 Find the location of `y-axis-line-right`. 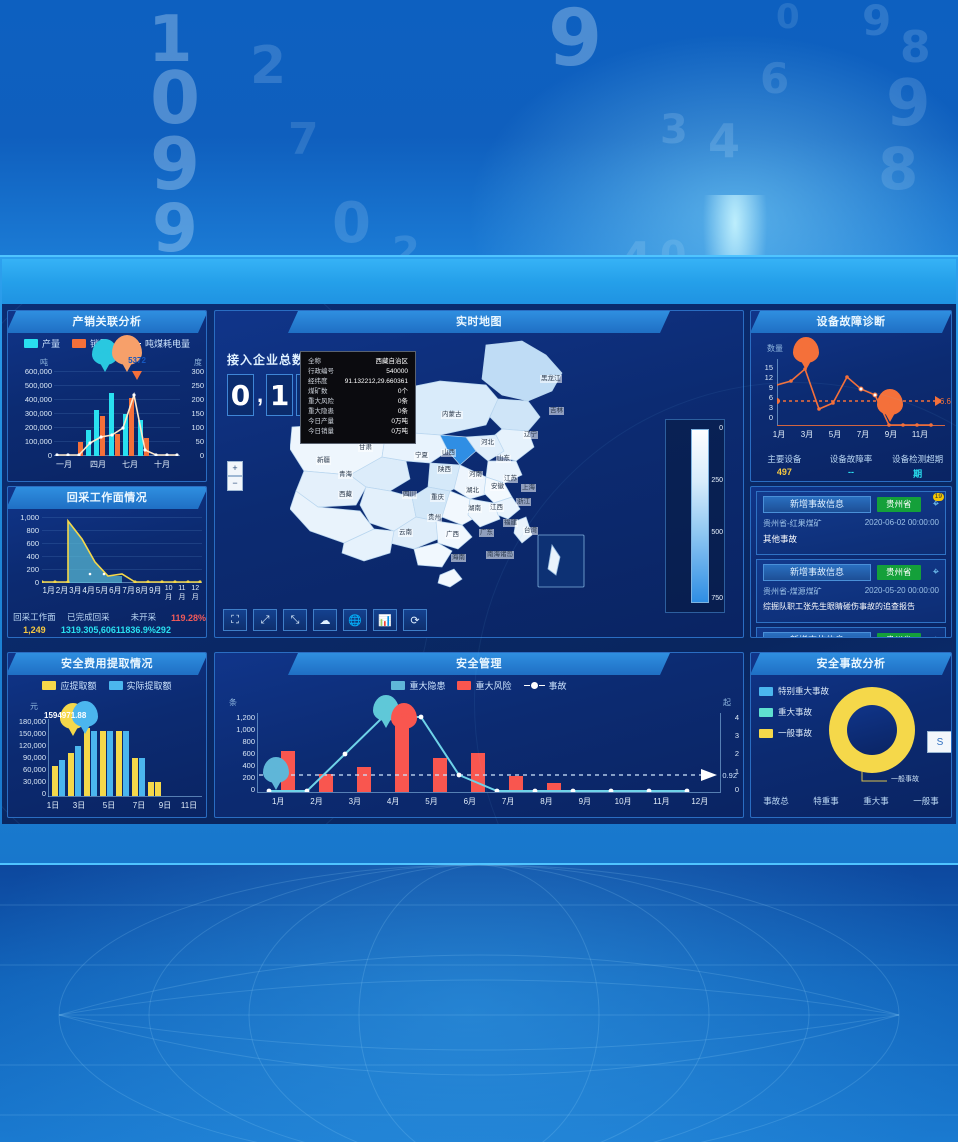

y-axis-line-right is located at coordinates (720, 752).